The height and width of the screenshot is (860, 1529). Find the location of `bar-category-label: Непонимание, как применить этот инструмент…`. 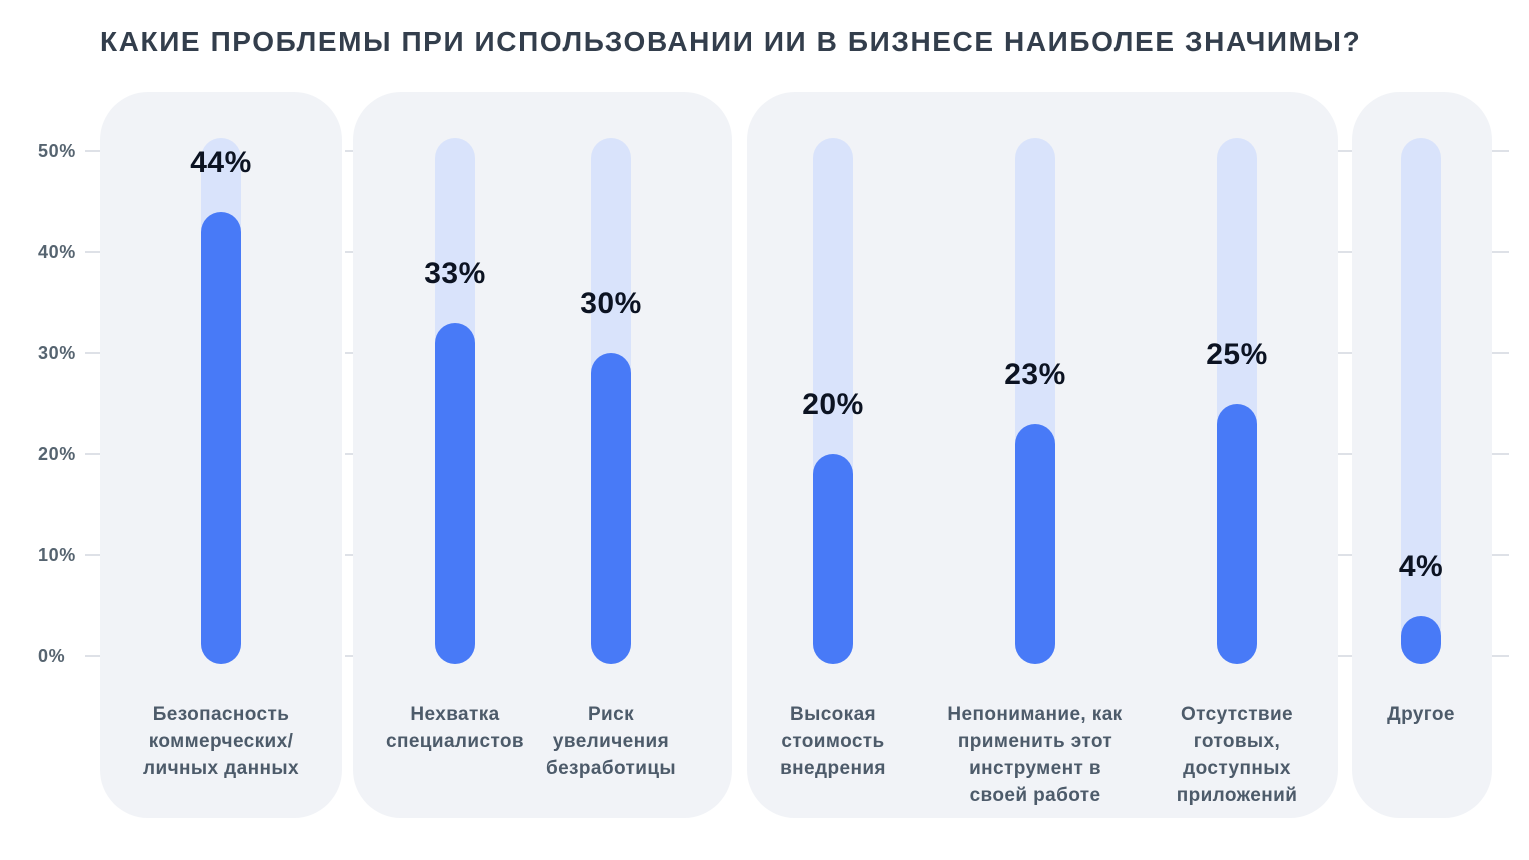

bar-category-label: Непонимание, как применить этот инструмент… is located at coordinates (1035, 755).